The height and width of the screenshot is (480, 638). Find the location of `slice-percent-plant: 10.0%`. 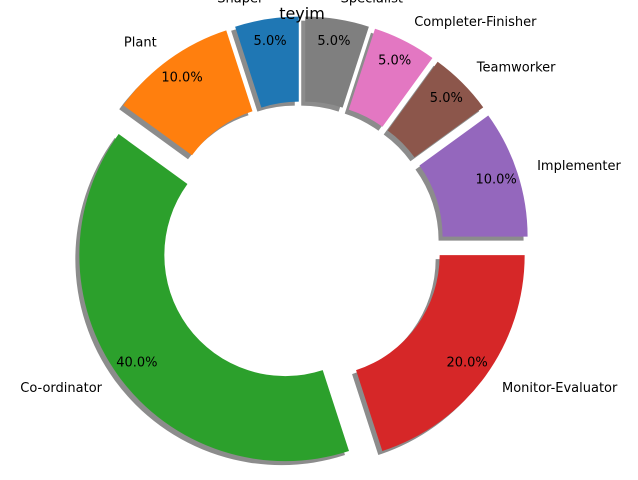

slice-percent-plant: 10.0% is located at coordinates (181, 77).